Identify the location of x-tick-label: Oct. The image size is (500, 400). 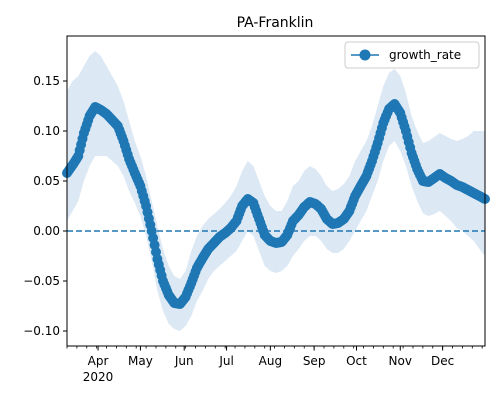
(356, 361).